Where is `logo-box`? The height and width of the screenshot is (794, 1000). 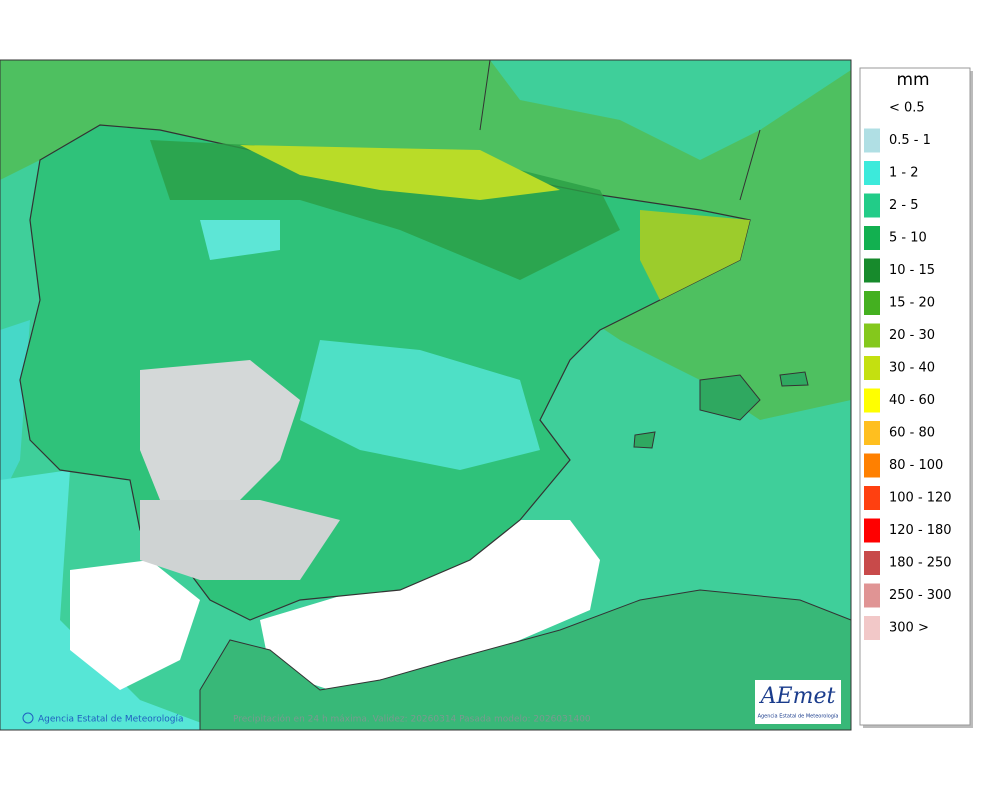
logo-box is located at coordinates (798, 702).